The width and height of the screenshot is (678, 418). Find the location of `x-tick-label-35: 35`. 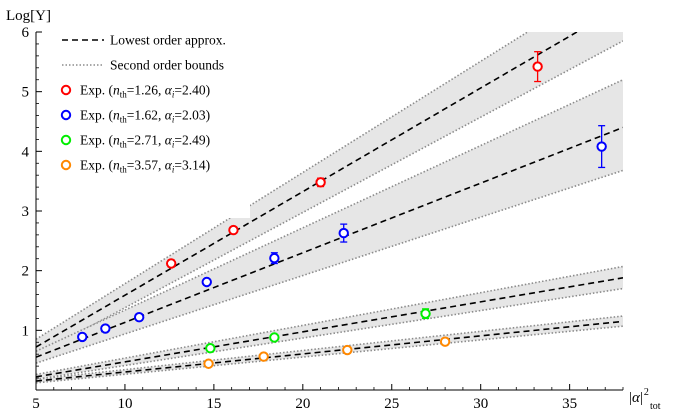

x-tick-label-35: 35 is located at coordinates (569, 404).